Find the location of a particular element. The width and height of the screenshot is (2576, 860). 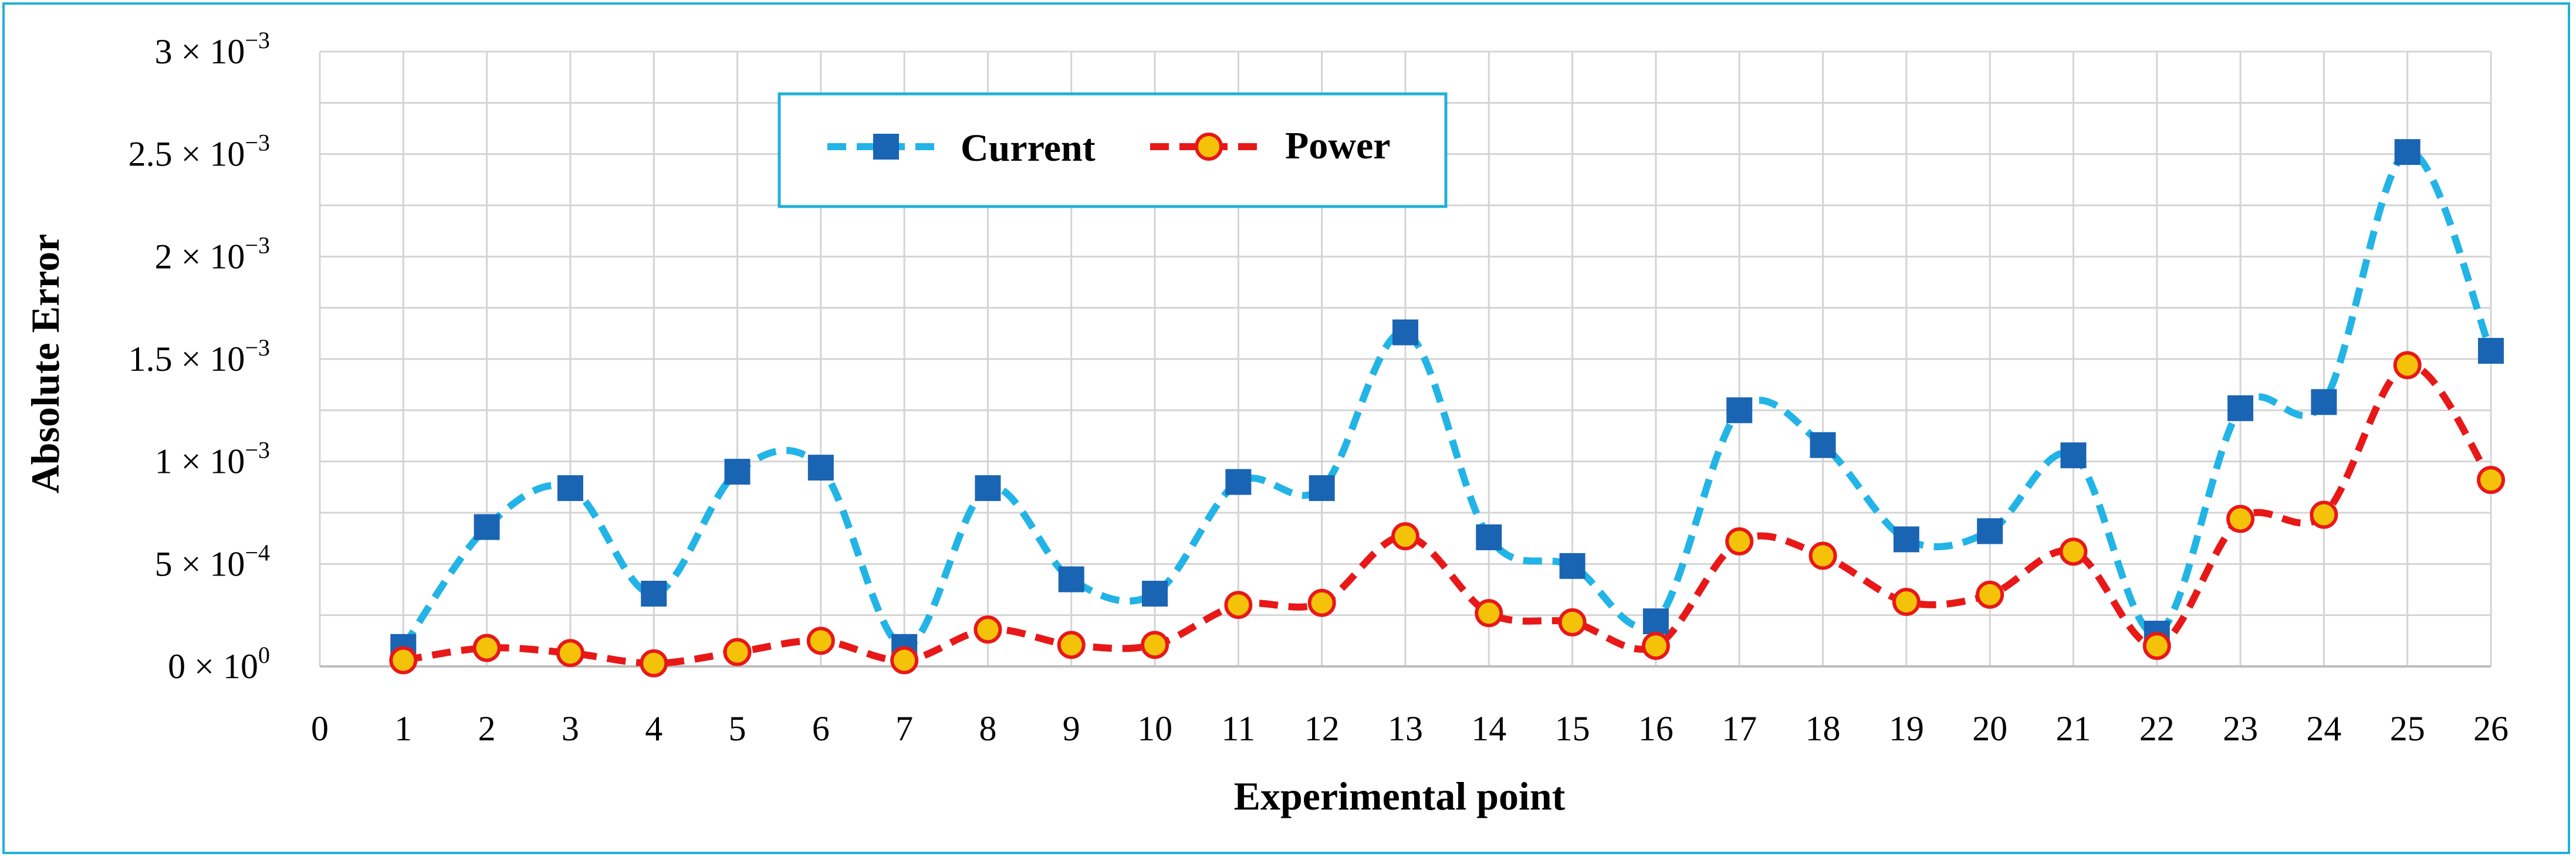

x-tick-label: 12 is located at coordinates (1322, 728).